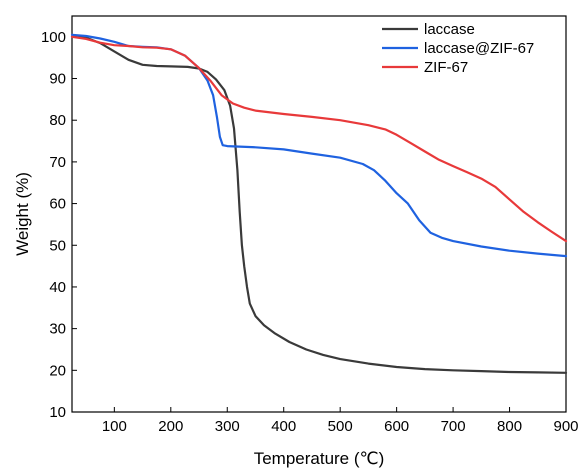 This screenshot has width=582, height=469. I want to click on y-tick-label: 10, so click(57, 412).